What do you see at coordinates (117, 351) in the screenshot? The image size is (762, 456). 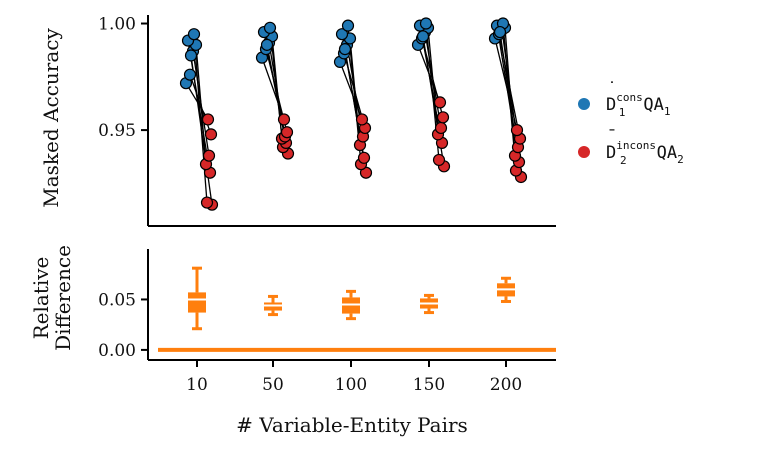 I see `y-tick-label: 0.00` at bounding box center [117, 351].